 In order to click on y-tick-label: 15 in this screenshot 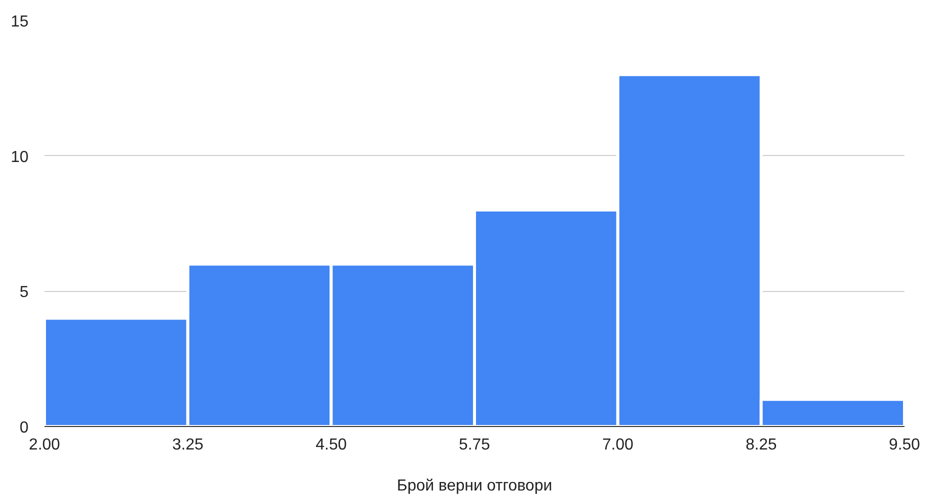, I will do `click(19, 22)`.